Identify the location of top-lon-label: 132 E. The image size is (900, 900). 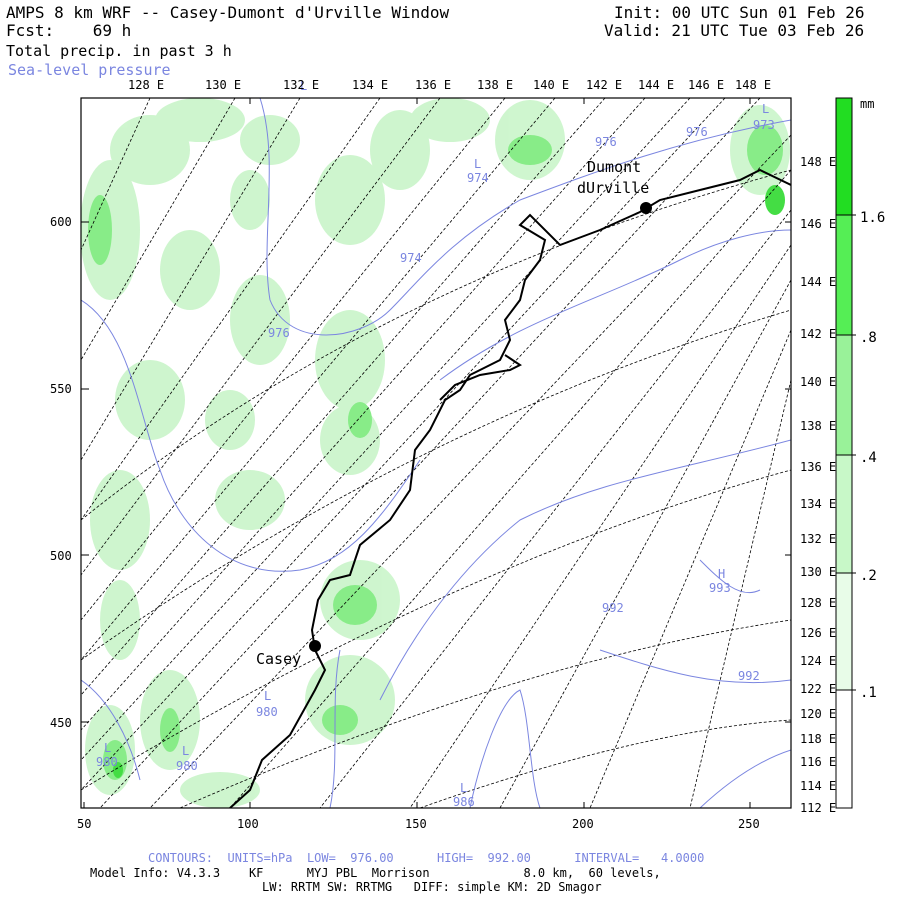
(301, 85).